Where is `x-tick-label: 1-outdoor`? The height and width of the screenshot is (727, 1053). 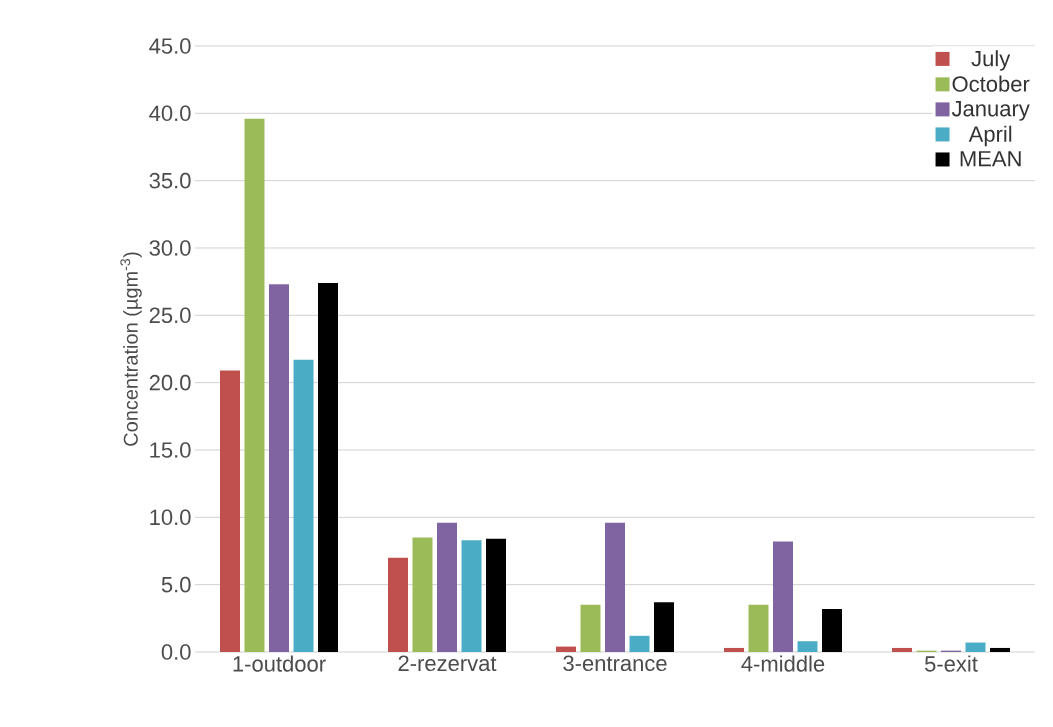
x-tick-label: 1-outdoor is located at coordinates (279, 663).